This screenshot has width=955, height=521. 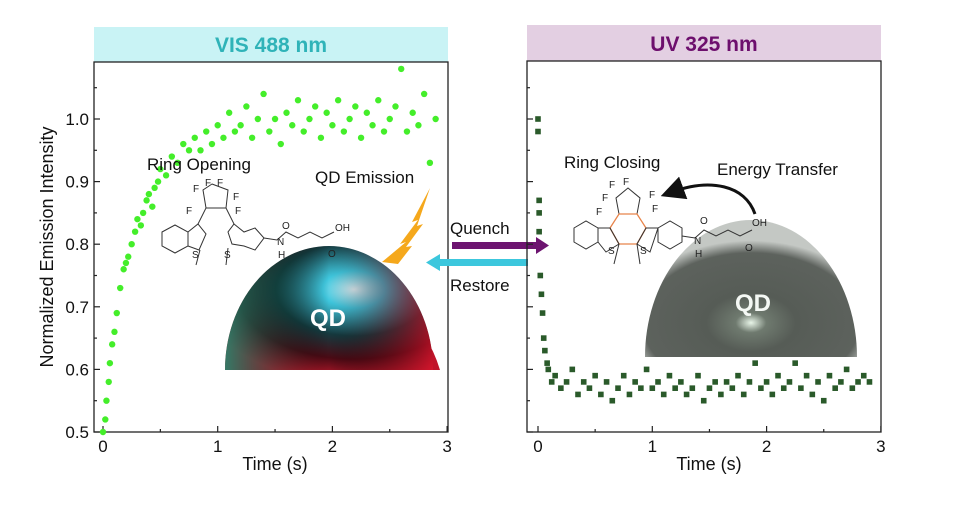 What do you see at coordinates (483, 262) in the screenshot?
I see `restore-arrow-icon` at bounding box center [483, 262].